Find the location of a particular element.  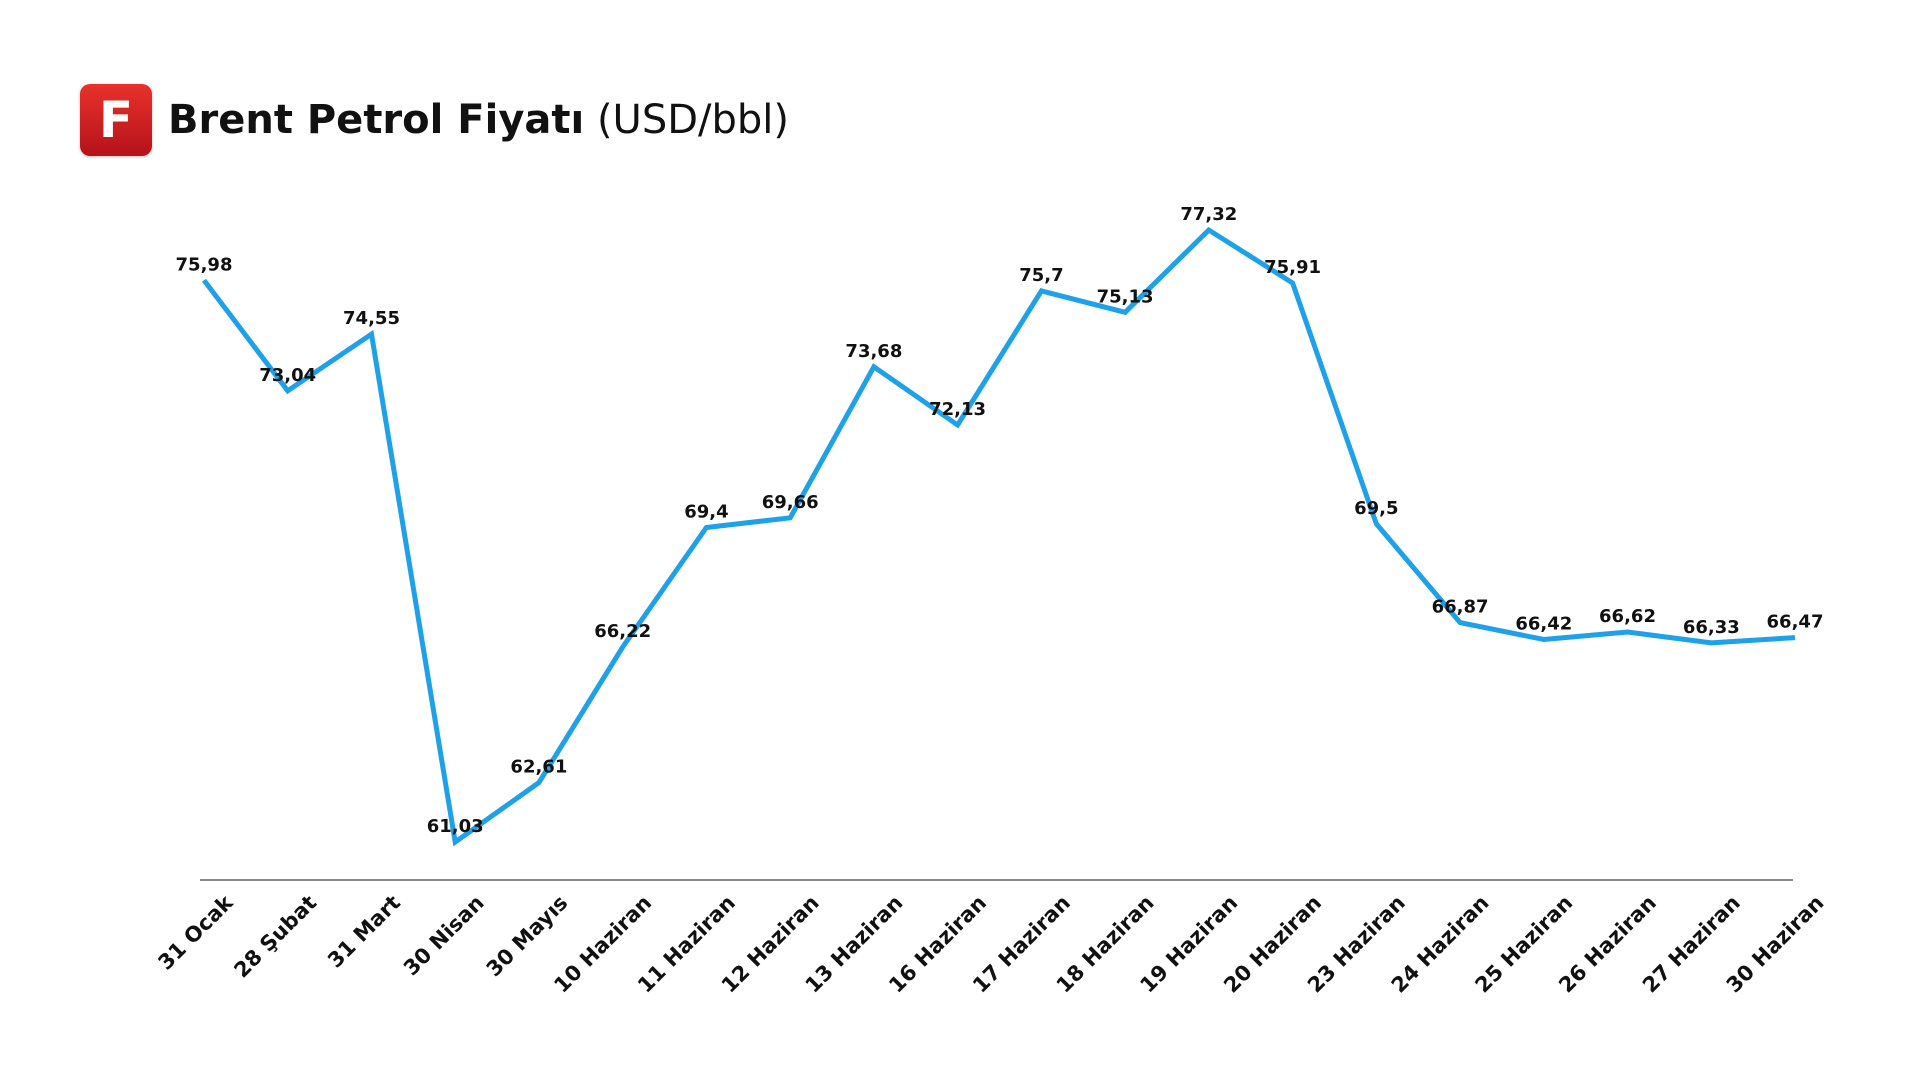

data-label: 61,03 is located at coordinates (455, 826).